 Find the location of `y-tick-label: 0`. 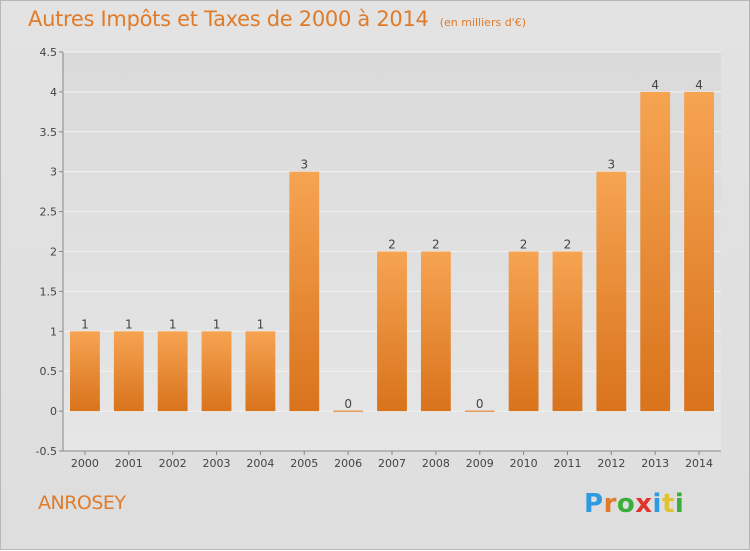

y-tick-label: 0 is located at coordinates (53, 411).